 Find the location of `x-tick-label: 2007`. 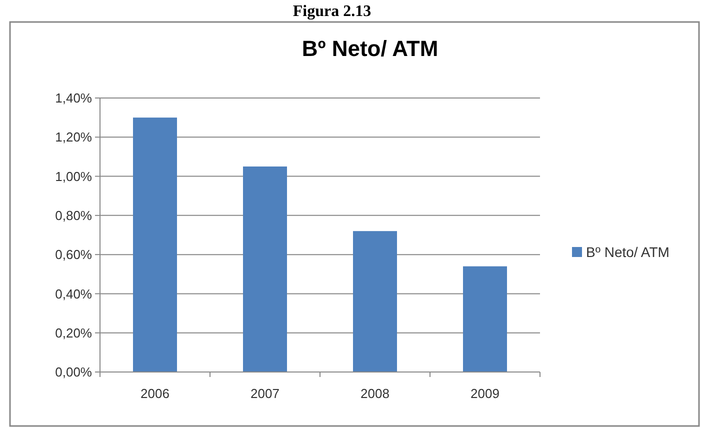

x-tick-label: 2007 is located at coordinates (265, 393).